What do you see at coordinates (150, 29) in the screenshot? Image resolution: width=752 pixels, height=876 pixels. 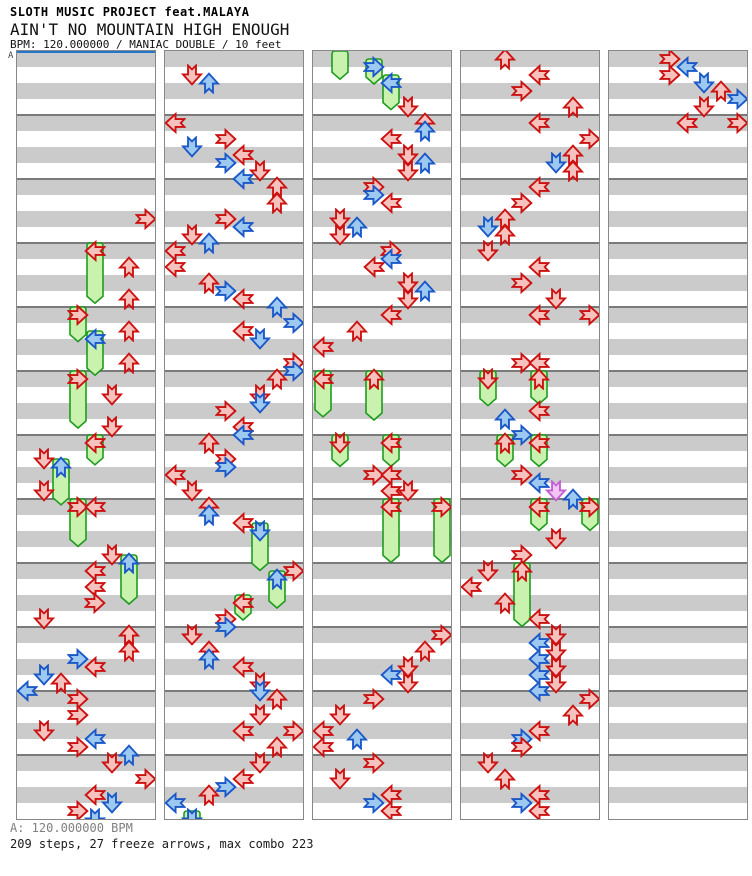 I see `song-title: AIN'T NO MOUNTAIN HIGH ENOUGH` at bounding box center [150, 29].